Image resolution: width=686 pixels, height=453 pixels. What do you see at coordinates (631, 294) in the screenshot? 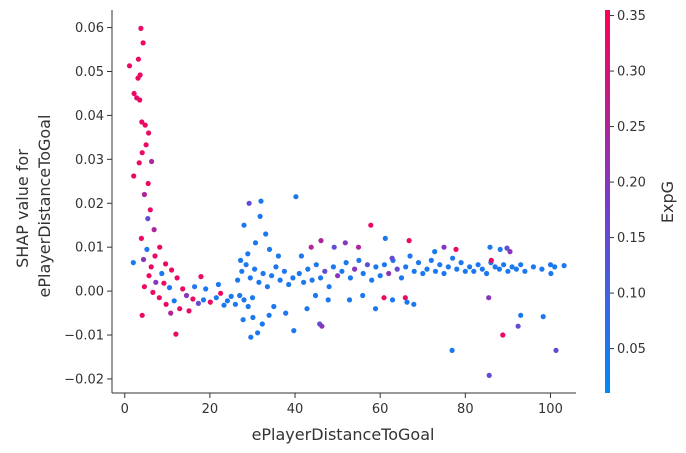
I see `colorbar-tick-label: 0.10` at bounding box center [631, 294].